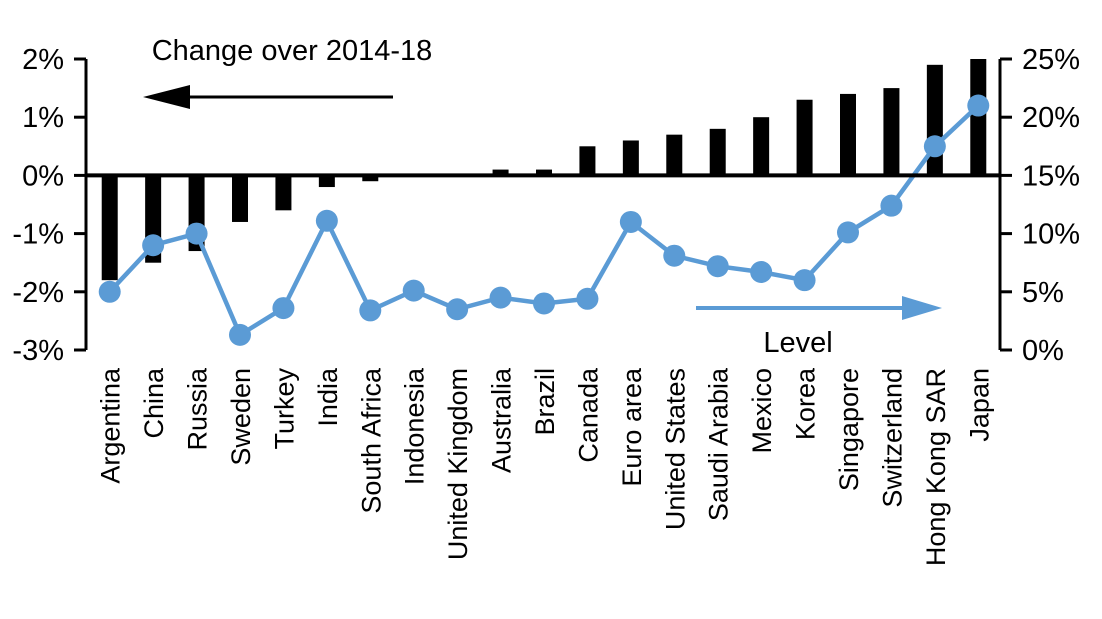 The width and height of the screenshot is (1102, 619). I want to click on category-label: Singapore, so click(849, 429).